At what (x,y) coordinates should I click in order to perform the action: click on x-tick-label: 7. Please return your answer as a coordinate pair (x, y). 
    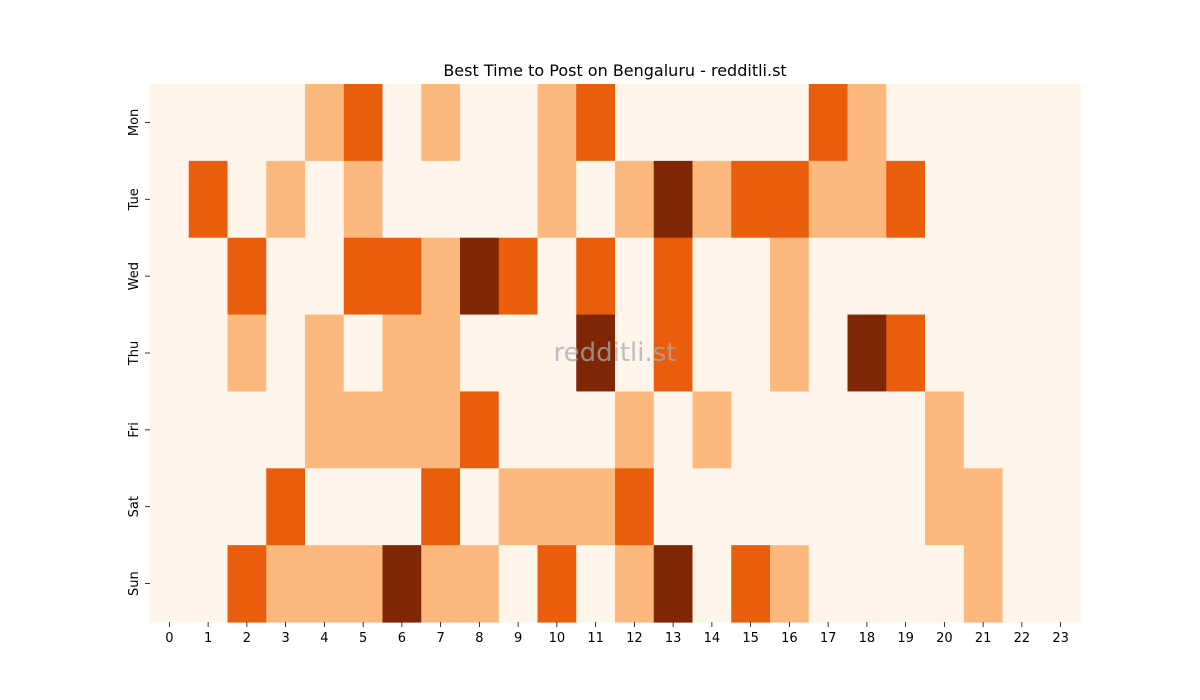
    Looking at the image, I should click on (440, 638).